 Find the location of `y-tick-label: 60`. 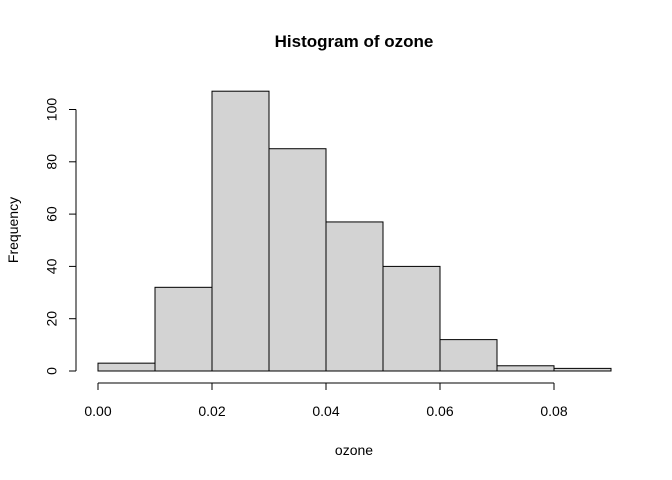

y-tick-label: 60 is located at coordinates (52, 214).